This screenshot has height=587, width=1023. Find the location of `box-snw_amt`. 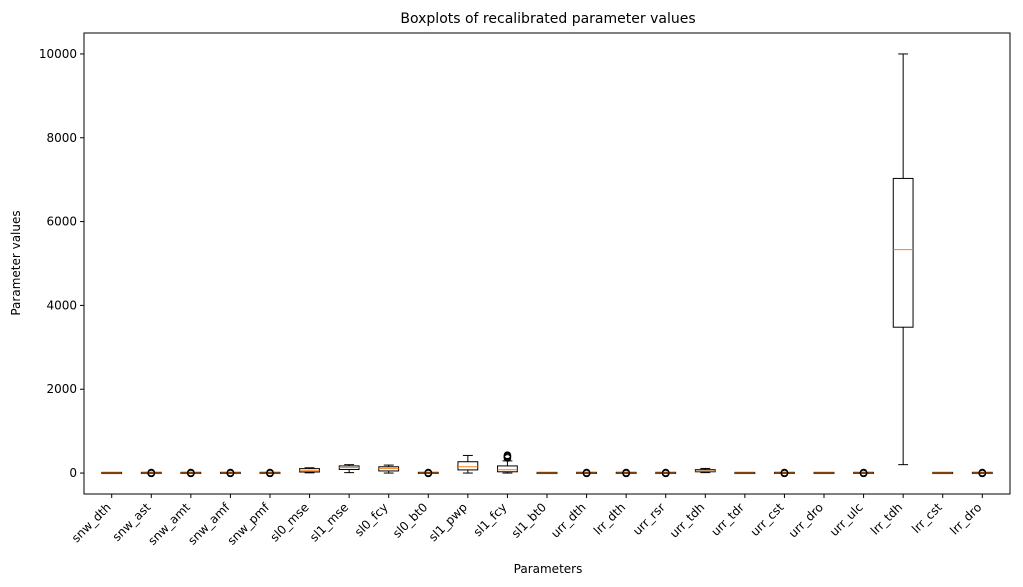

box-snw_amt is located at coordinates (191, 473).